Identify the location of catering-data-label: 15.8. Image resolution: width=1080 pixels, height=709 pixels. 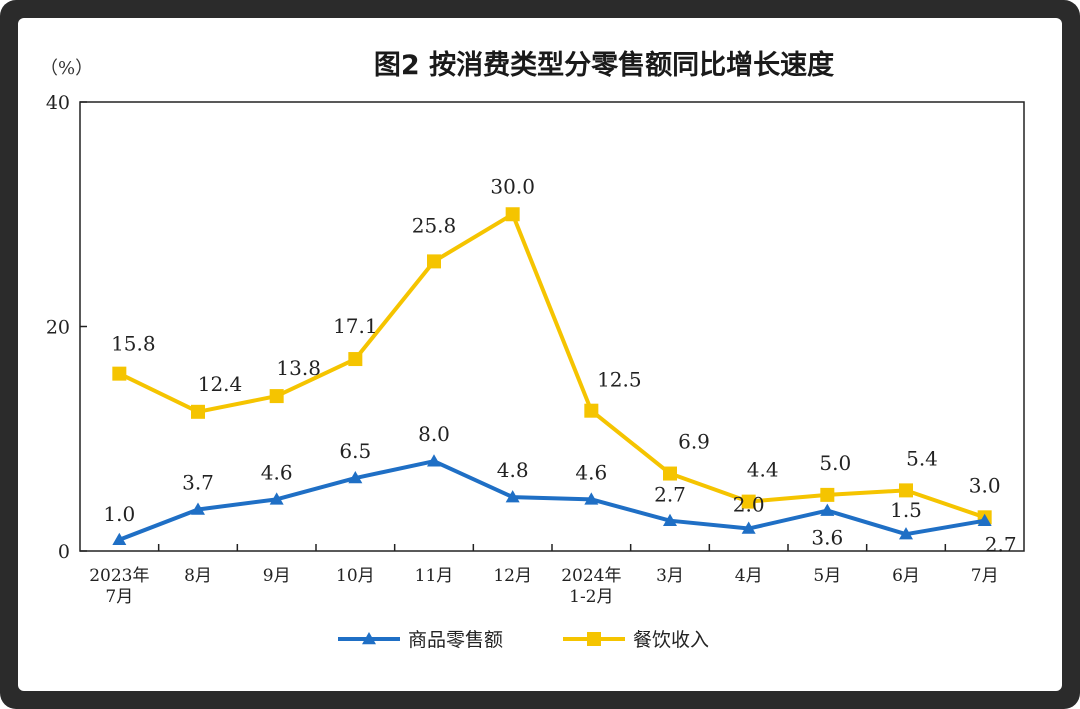
(133, 344).